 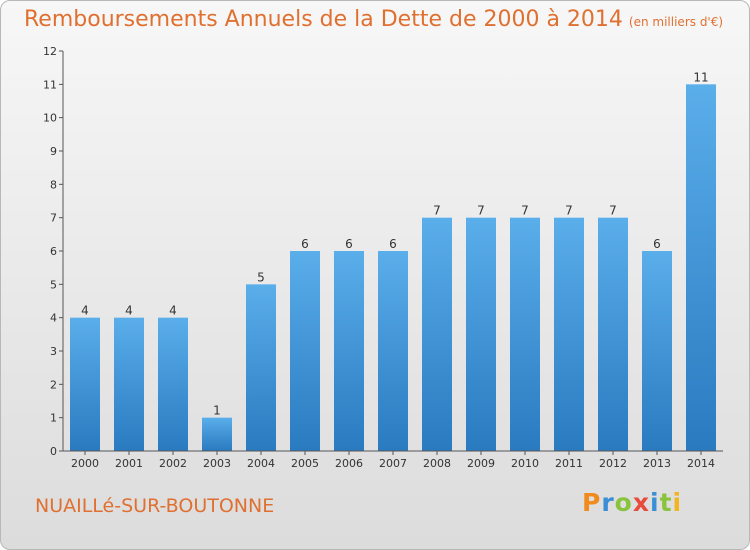 I want to click on x-tick-label: 2011, so click(x=569, y=463).